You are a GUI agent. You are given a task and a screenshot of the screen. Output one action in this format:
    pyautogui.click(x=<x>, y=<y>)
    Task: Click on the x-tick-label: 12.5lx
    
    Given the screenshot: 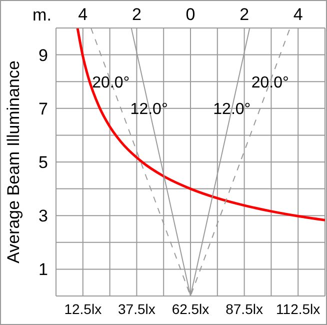 What is the action you would take?
    pyautogui.click(x=83, y=308)
    